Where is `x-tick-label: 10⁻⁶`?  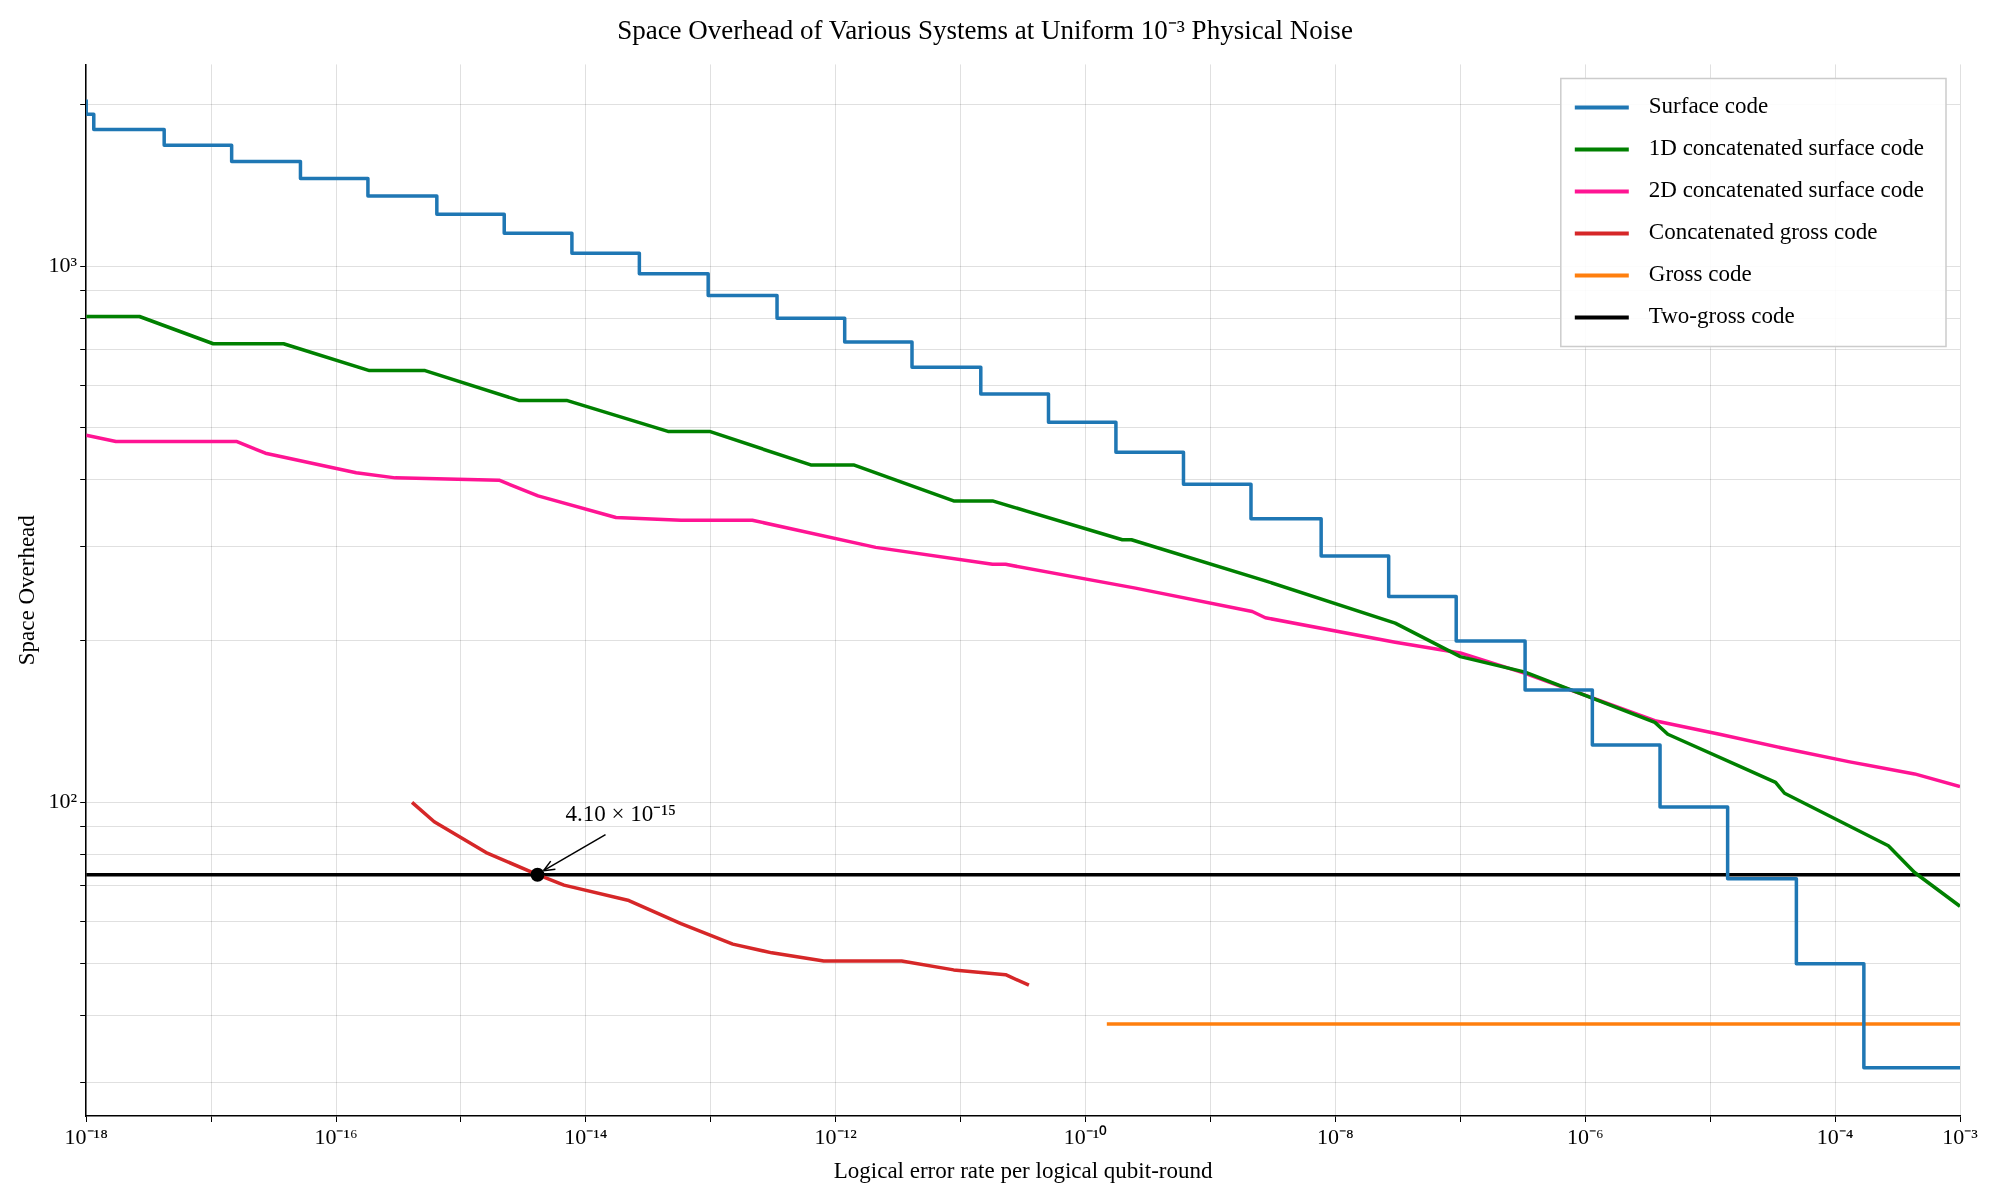
x-tick-label: 10⁻⁶ is located at coordinates (1585, 1136).